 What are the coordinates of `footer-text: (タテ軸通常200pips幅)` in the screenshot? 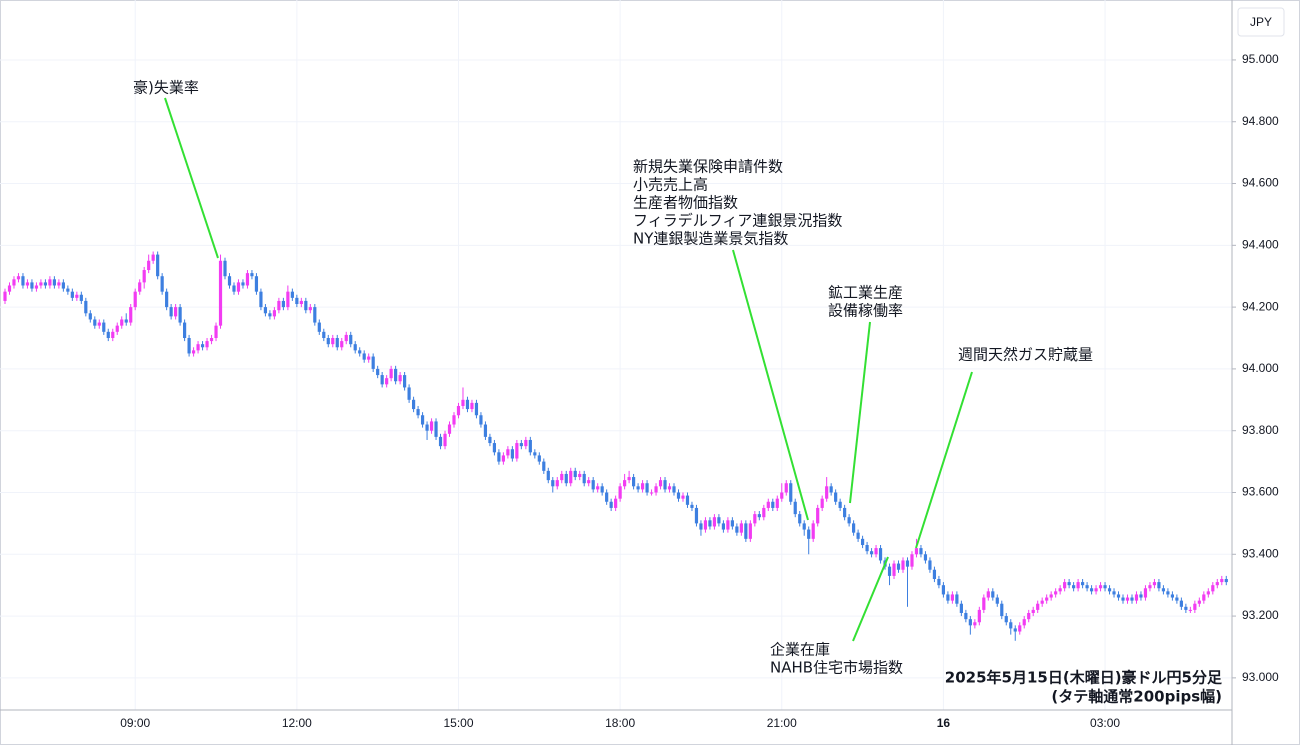 It's located at (1136, 697).